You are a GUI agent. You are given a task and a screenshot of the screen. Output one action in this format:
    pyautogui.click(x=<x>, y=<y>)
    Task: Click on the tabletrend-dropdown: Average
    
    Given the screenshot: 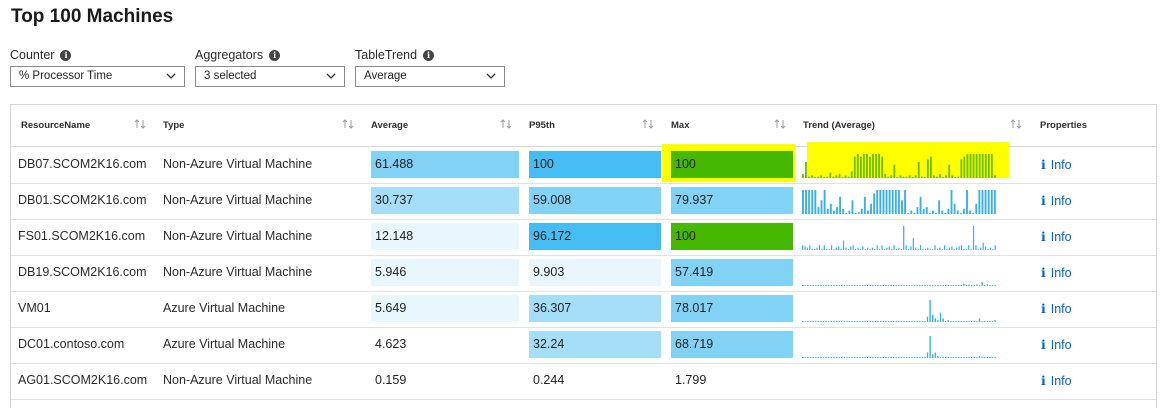 What is the action you would take?
    pyautogui.click(x=430, y=76)
    